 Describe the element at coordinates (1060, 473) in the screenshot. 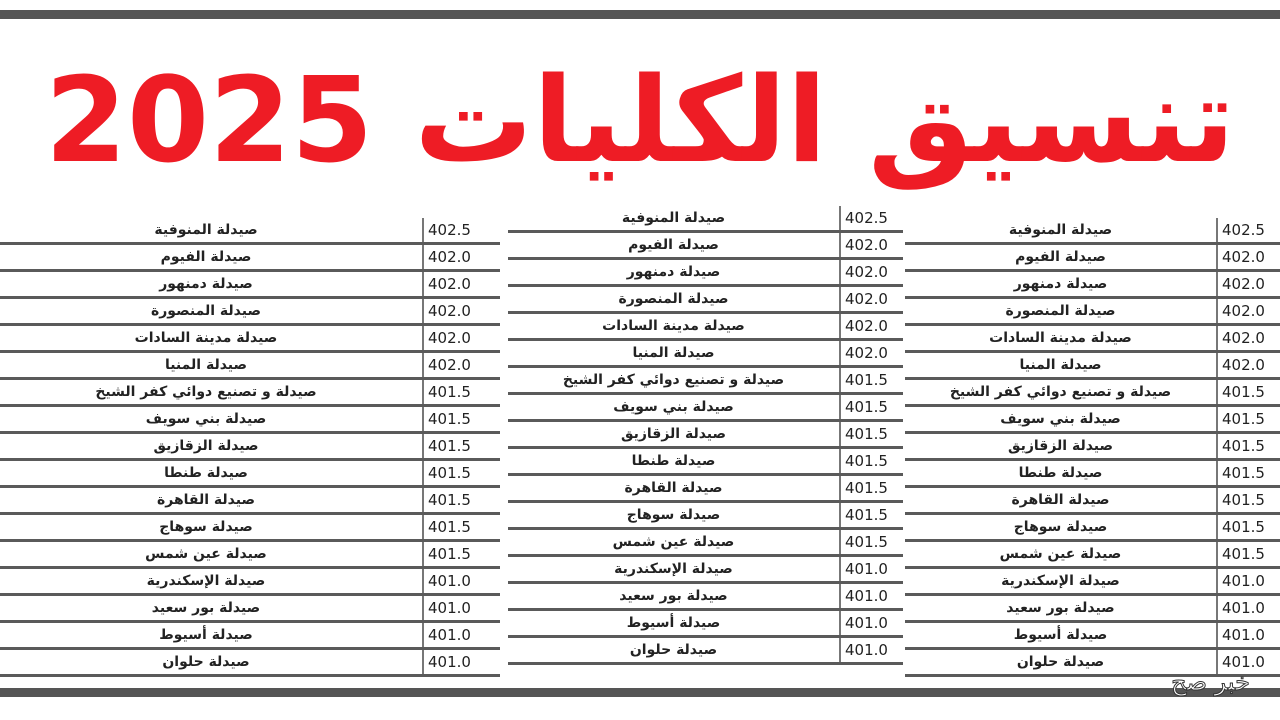

I see `faculty-name-cell: صيدلة طنطا` at that location.